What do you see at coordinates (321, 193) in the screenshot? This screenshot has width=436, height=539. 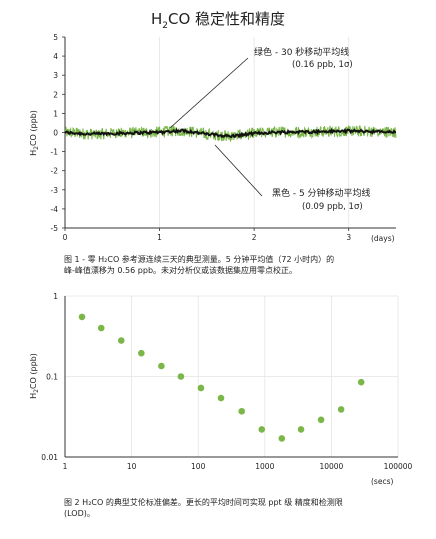 I see `annotation-black-label: 黑色 - 5 分钟移动平均线` at bounding box center [321, 193].